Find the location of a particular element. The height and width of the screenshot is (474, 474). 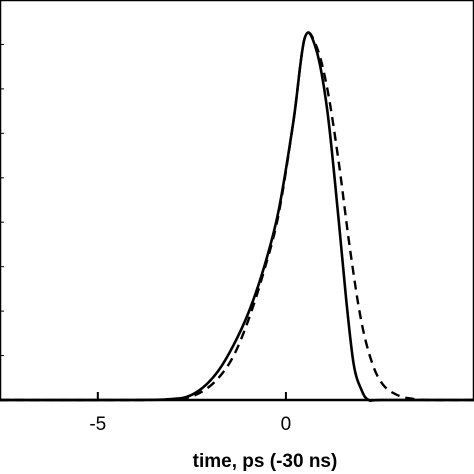

x-tick-label-0: -5 is located at coordinates (97, 424).